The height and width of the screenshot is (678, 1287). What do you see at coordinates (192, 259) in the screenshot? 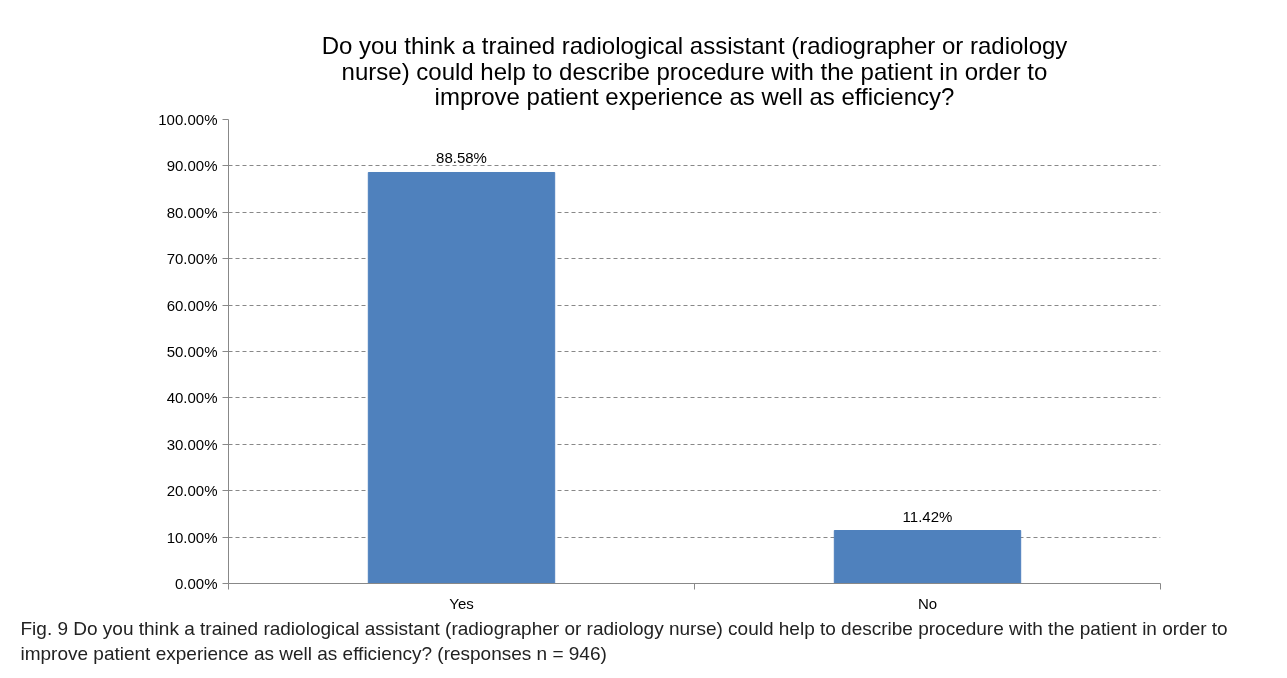
I see `y-tick-label: 70.00%` at bounding box center [192, 259].